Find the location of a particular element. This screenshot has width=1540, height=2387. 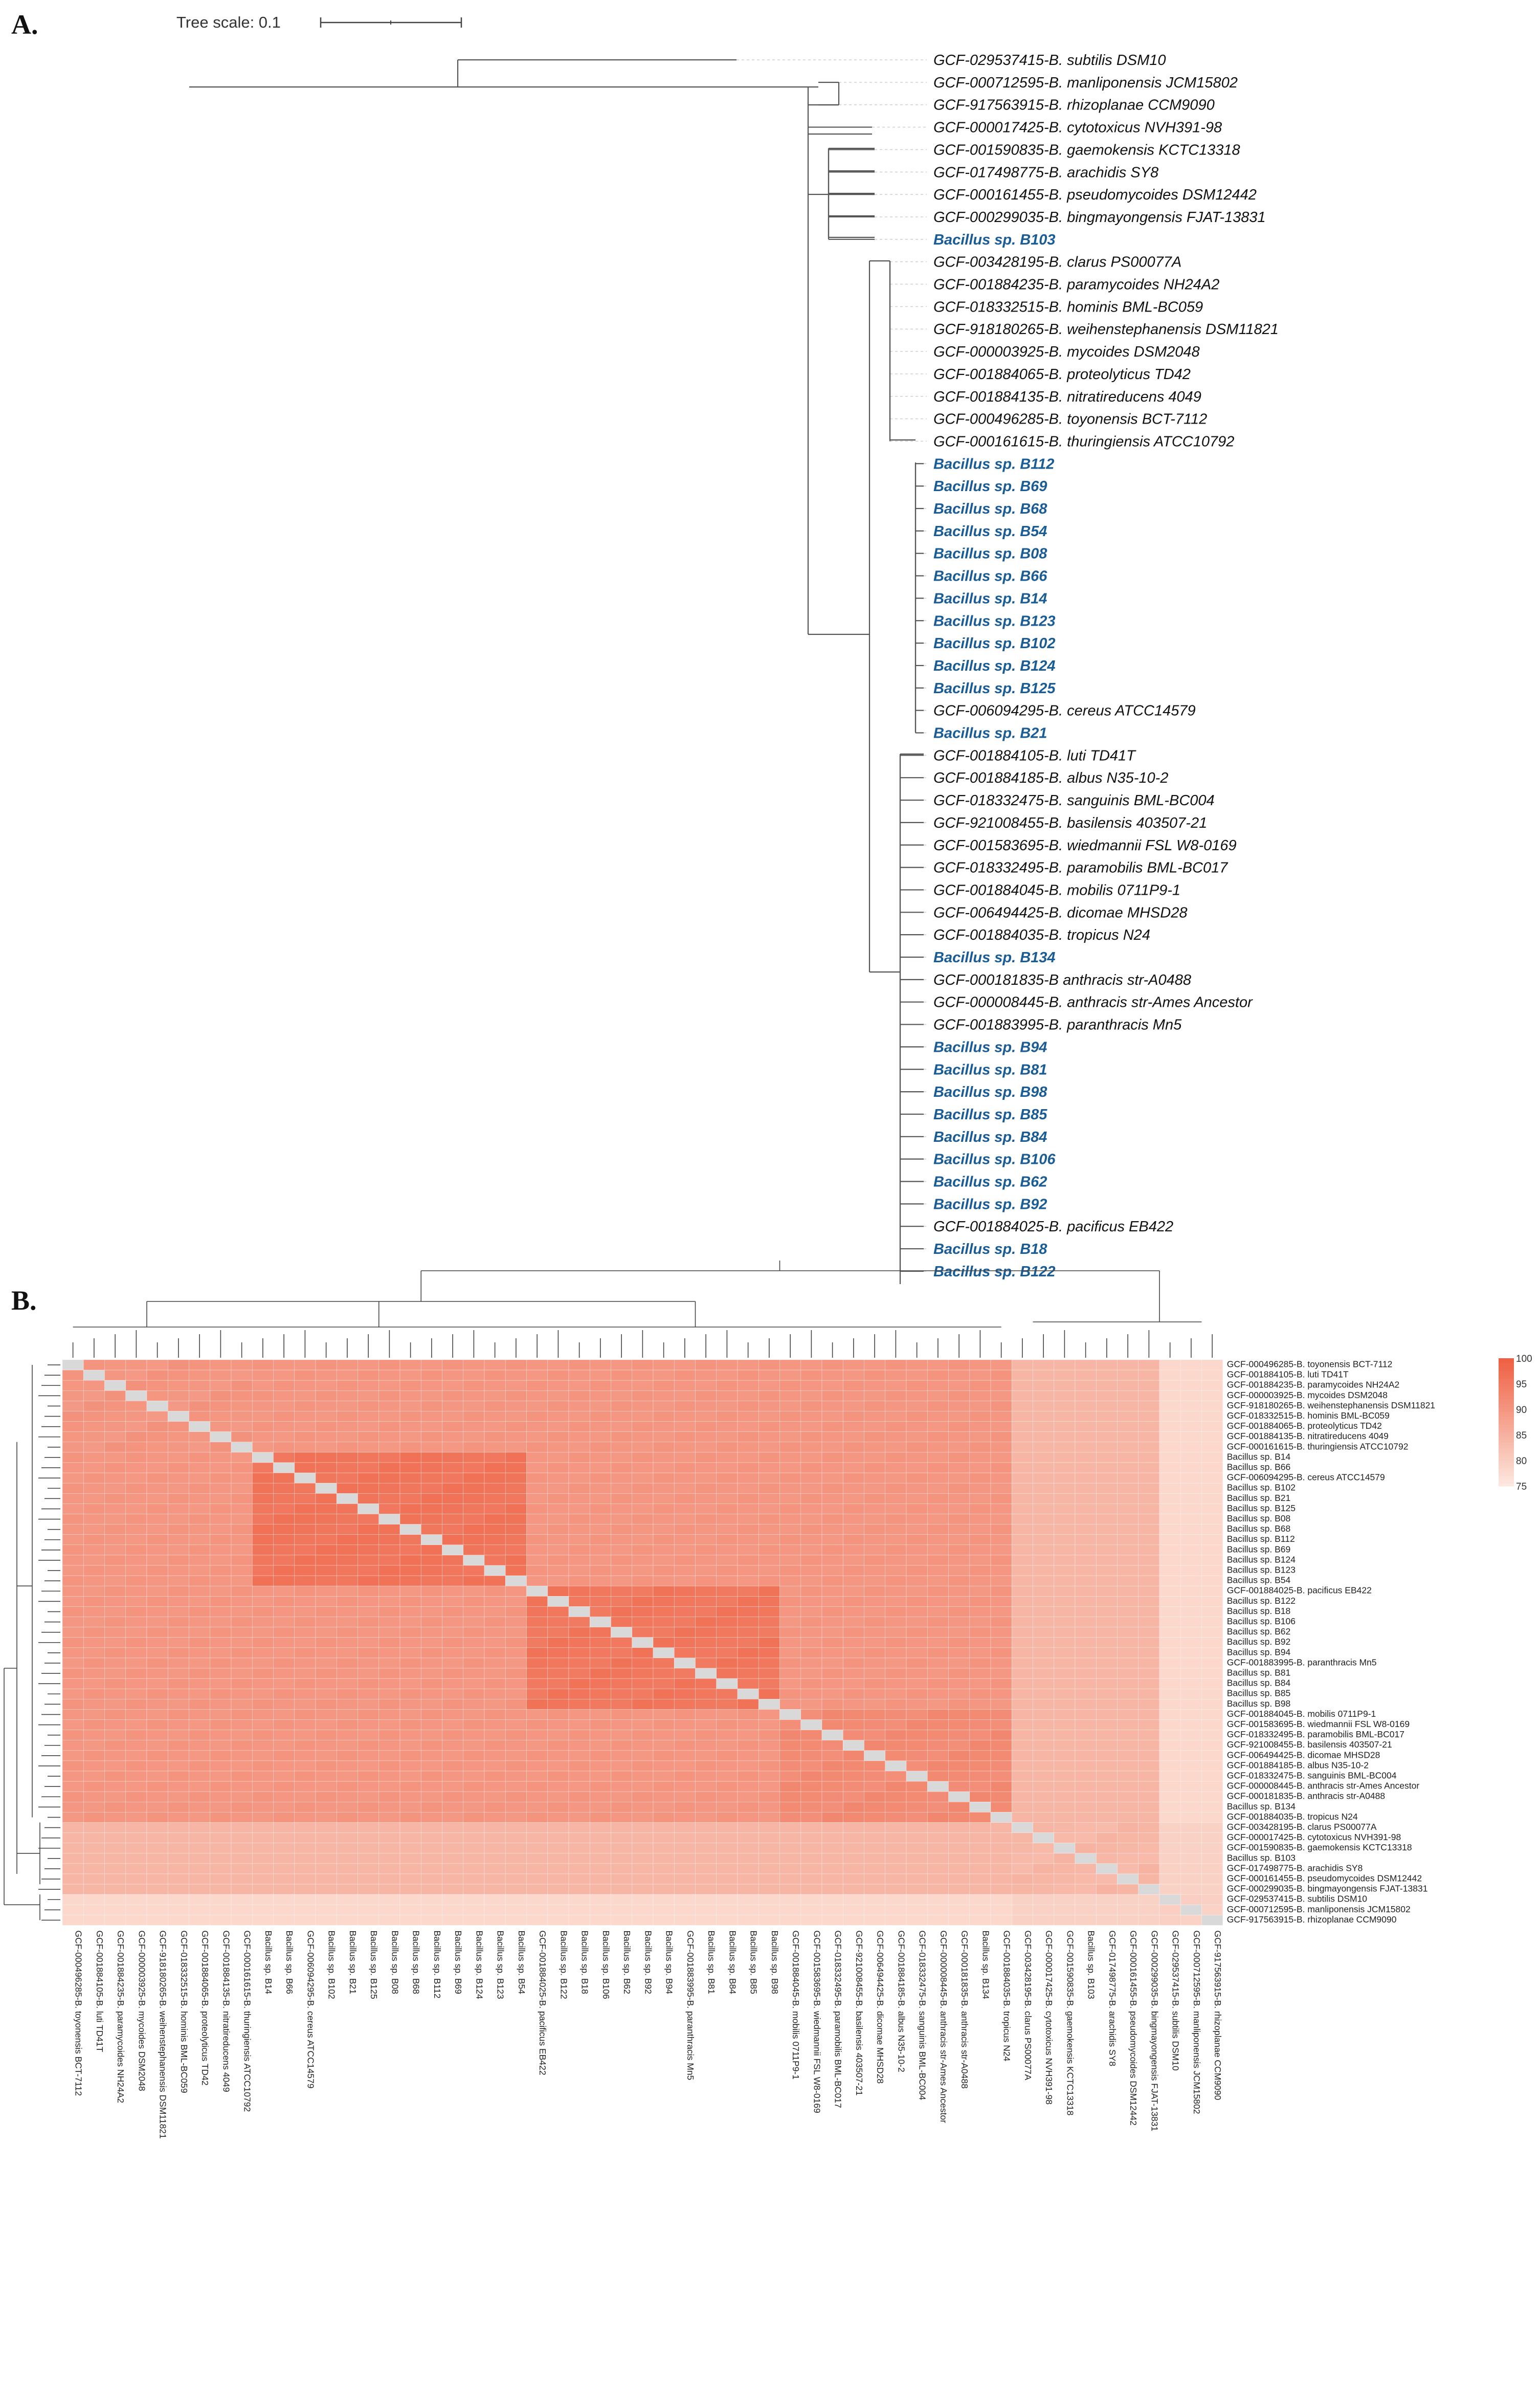

heatmap-row-label: Bacillus sp. B123 is located at coordinates (1261, 1569).